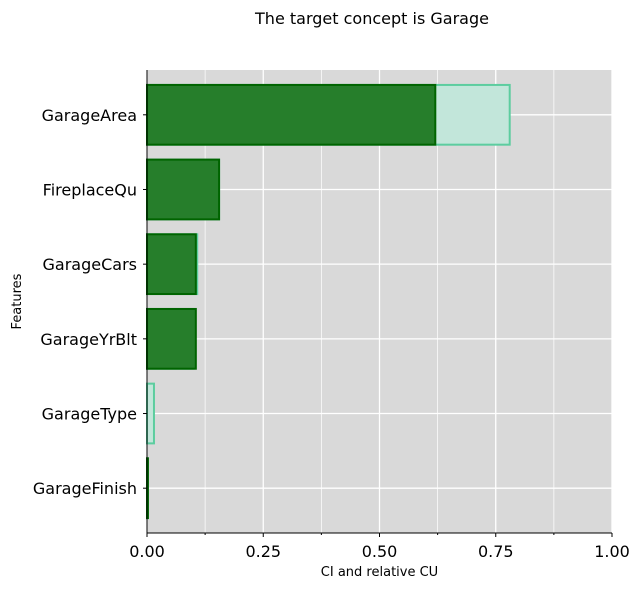 The width and height of the screenshot is (640, 589). Describe the element at coordinates (150, 413) in the screenshot. I see `ci-bar-garagetype` at that location.